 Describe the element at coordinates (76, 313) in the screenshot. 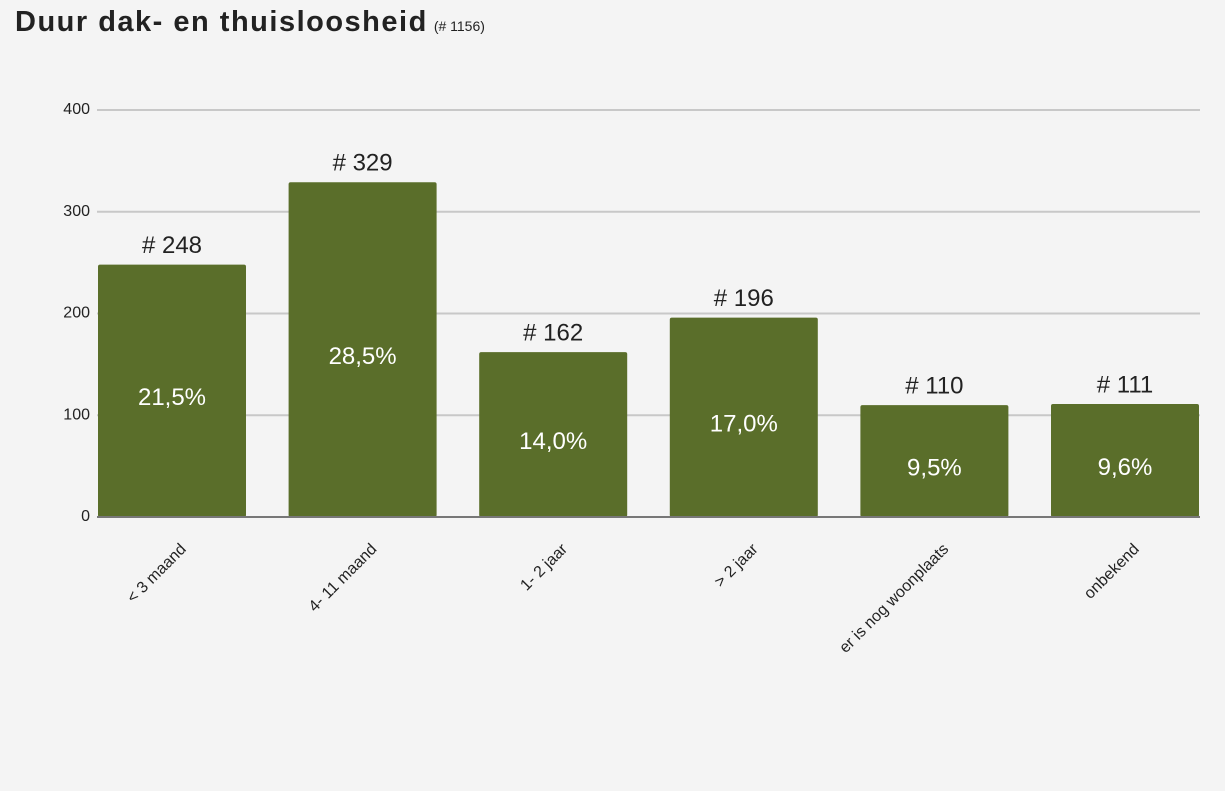

I see `y-tick-label: 200` at that location.